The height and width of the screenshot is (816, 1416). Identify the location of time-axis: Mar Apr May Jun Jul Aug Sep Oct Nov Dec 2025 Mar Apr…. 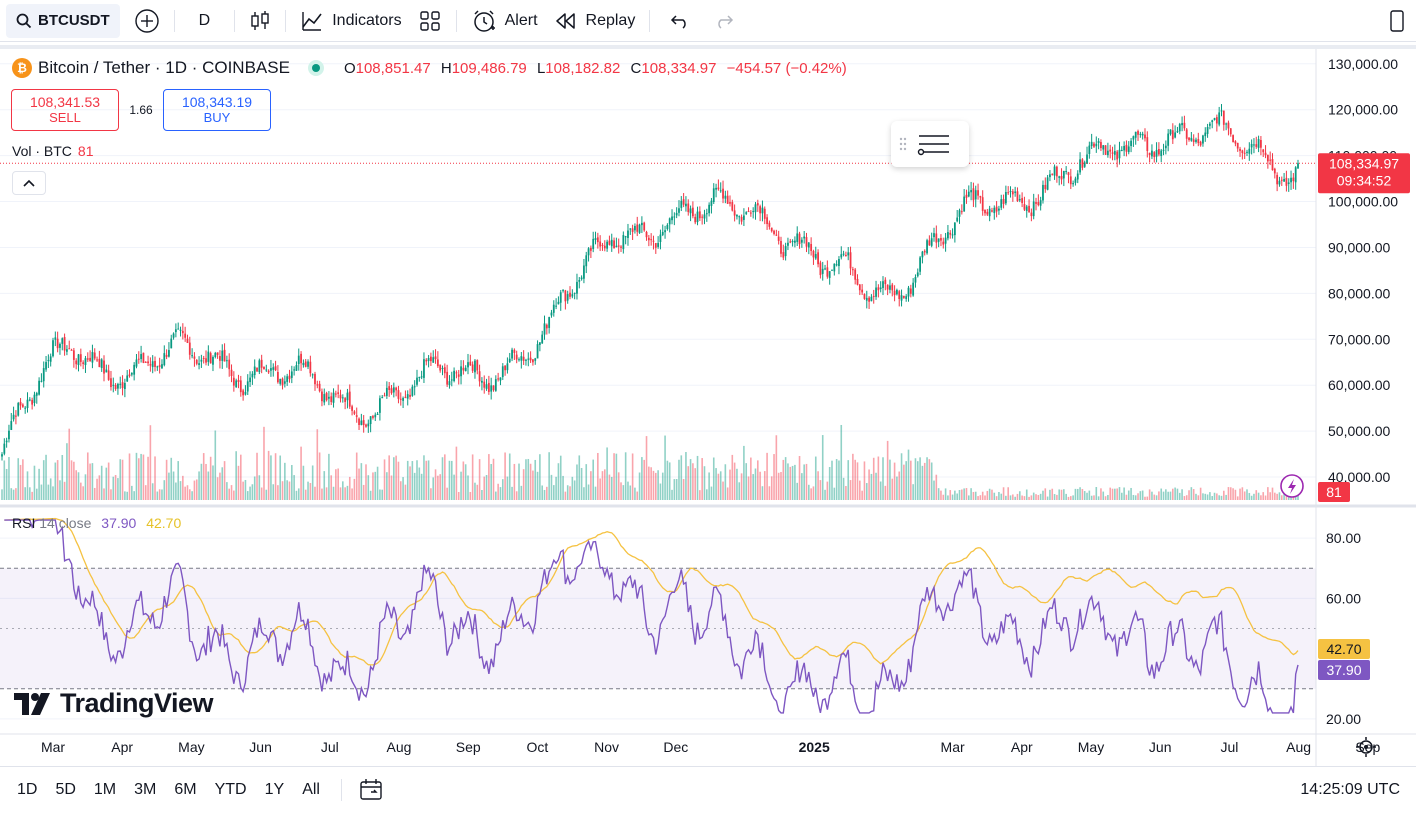
(711, 747).